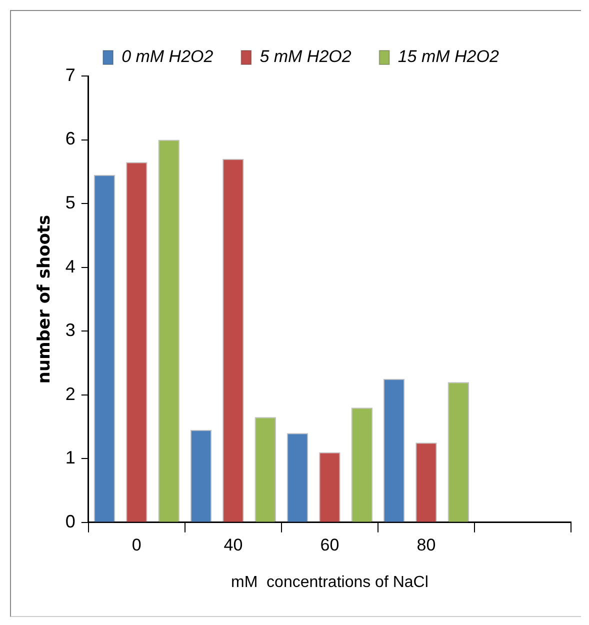 This screenshot has width=589, height=625. I want to click on y-tick-label: 5, so click(70, 202).